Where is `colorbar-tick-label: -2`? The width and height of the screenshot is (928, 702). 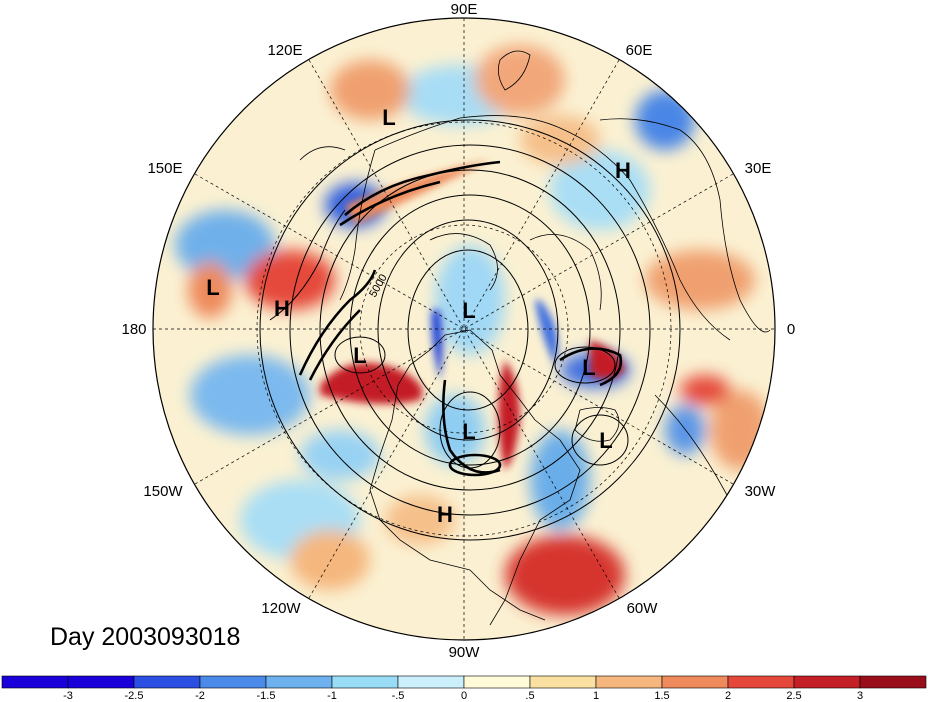 colorbar-tick-label: -2 is located at coordinates (200, 696).